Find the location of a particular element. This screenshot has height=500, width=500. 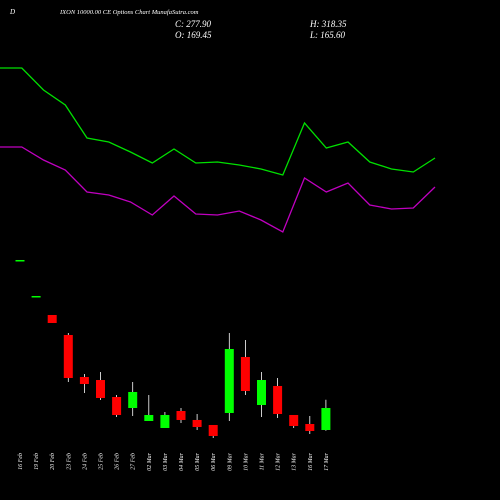

x-tick-label: 11 Mar is located at coordinates (263, 461).